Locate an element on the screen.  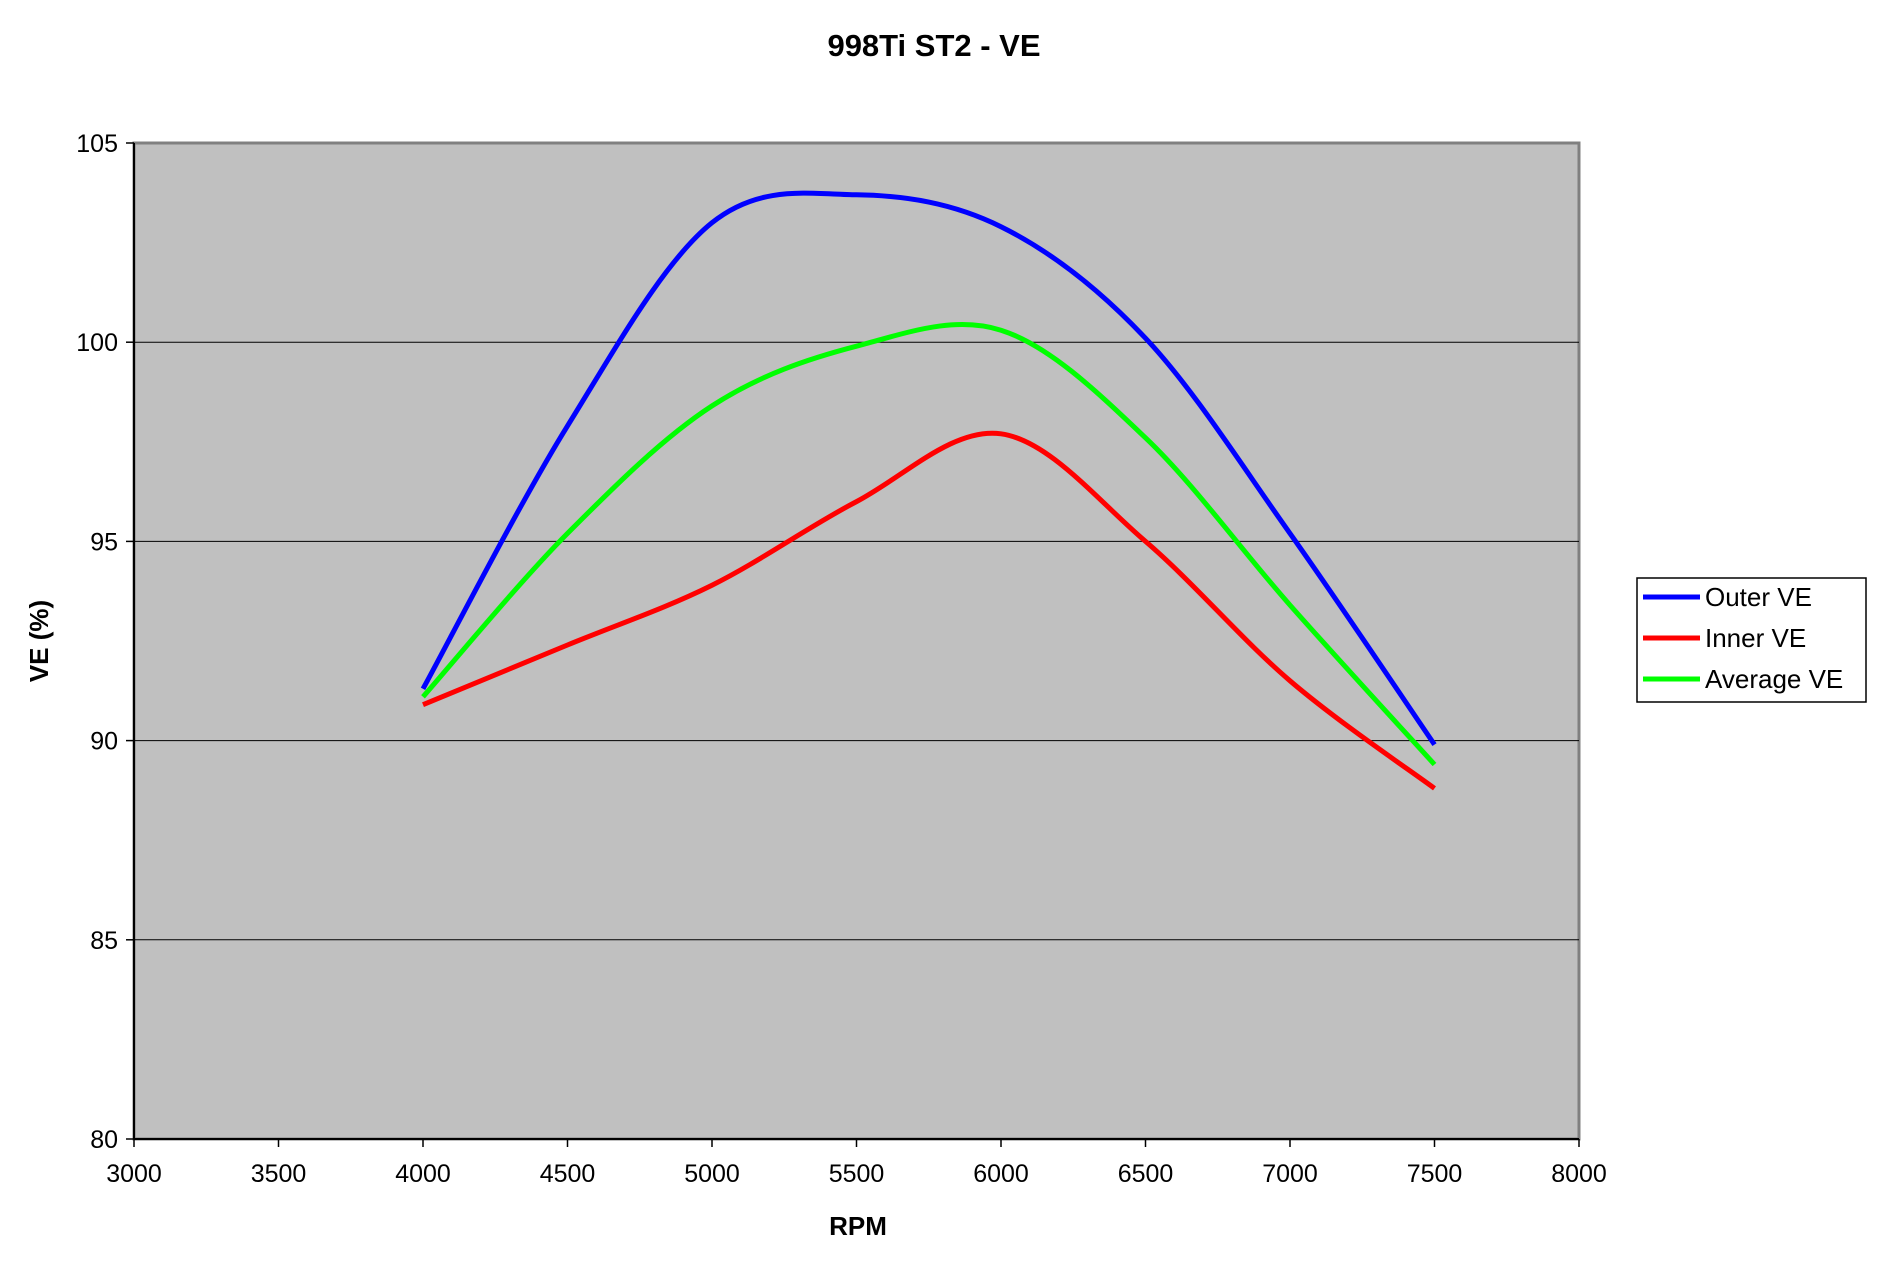
y-tick-label: 85 is located at coordinates (104, 941).